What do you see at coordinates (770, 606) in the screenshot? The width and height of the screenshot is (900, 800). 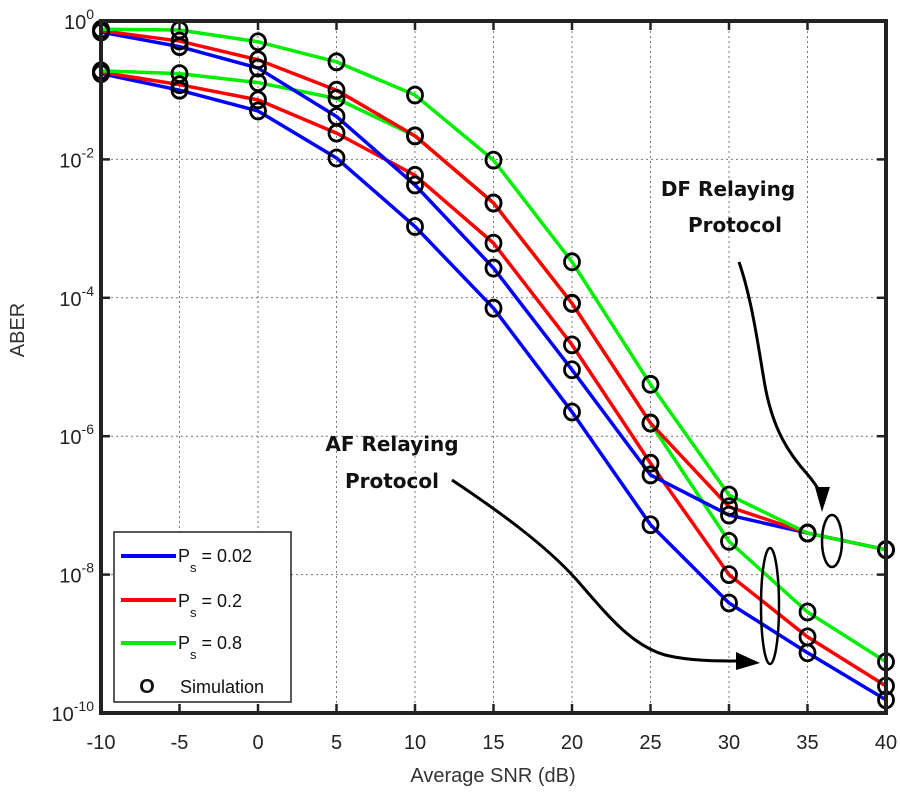 I see `af-group-ellipse` at bounding box center [770, 606].